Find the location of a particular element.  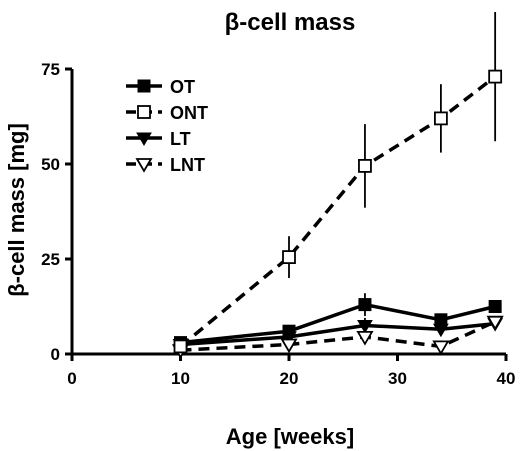

series-line is located at coordinates (338, 323).